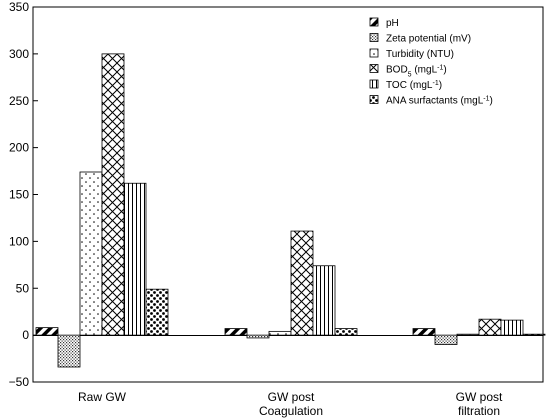  Describe the element at coordinates (414, 86) in the screenshot. I see `legend-label: TOC (mgL-1)` at that location.